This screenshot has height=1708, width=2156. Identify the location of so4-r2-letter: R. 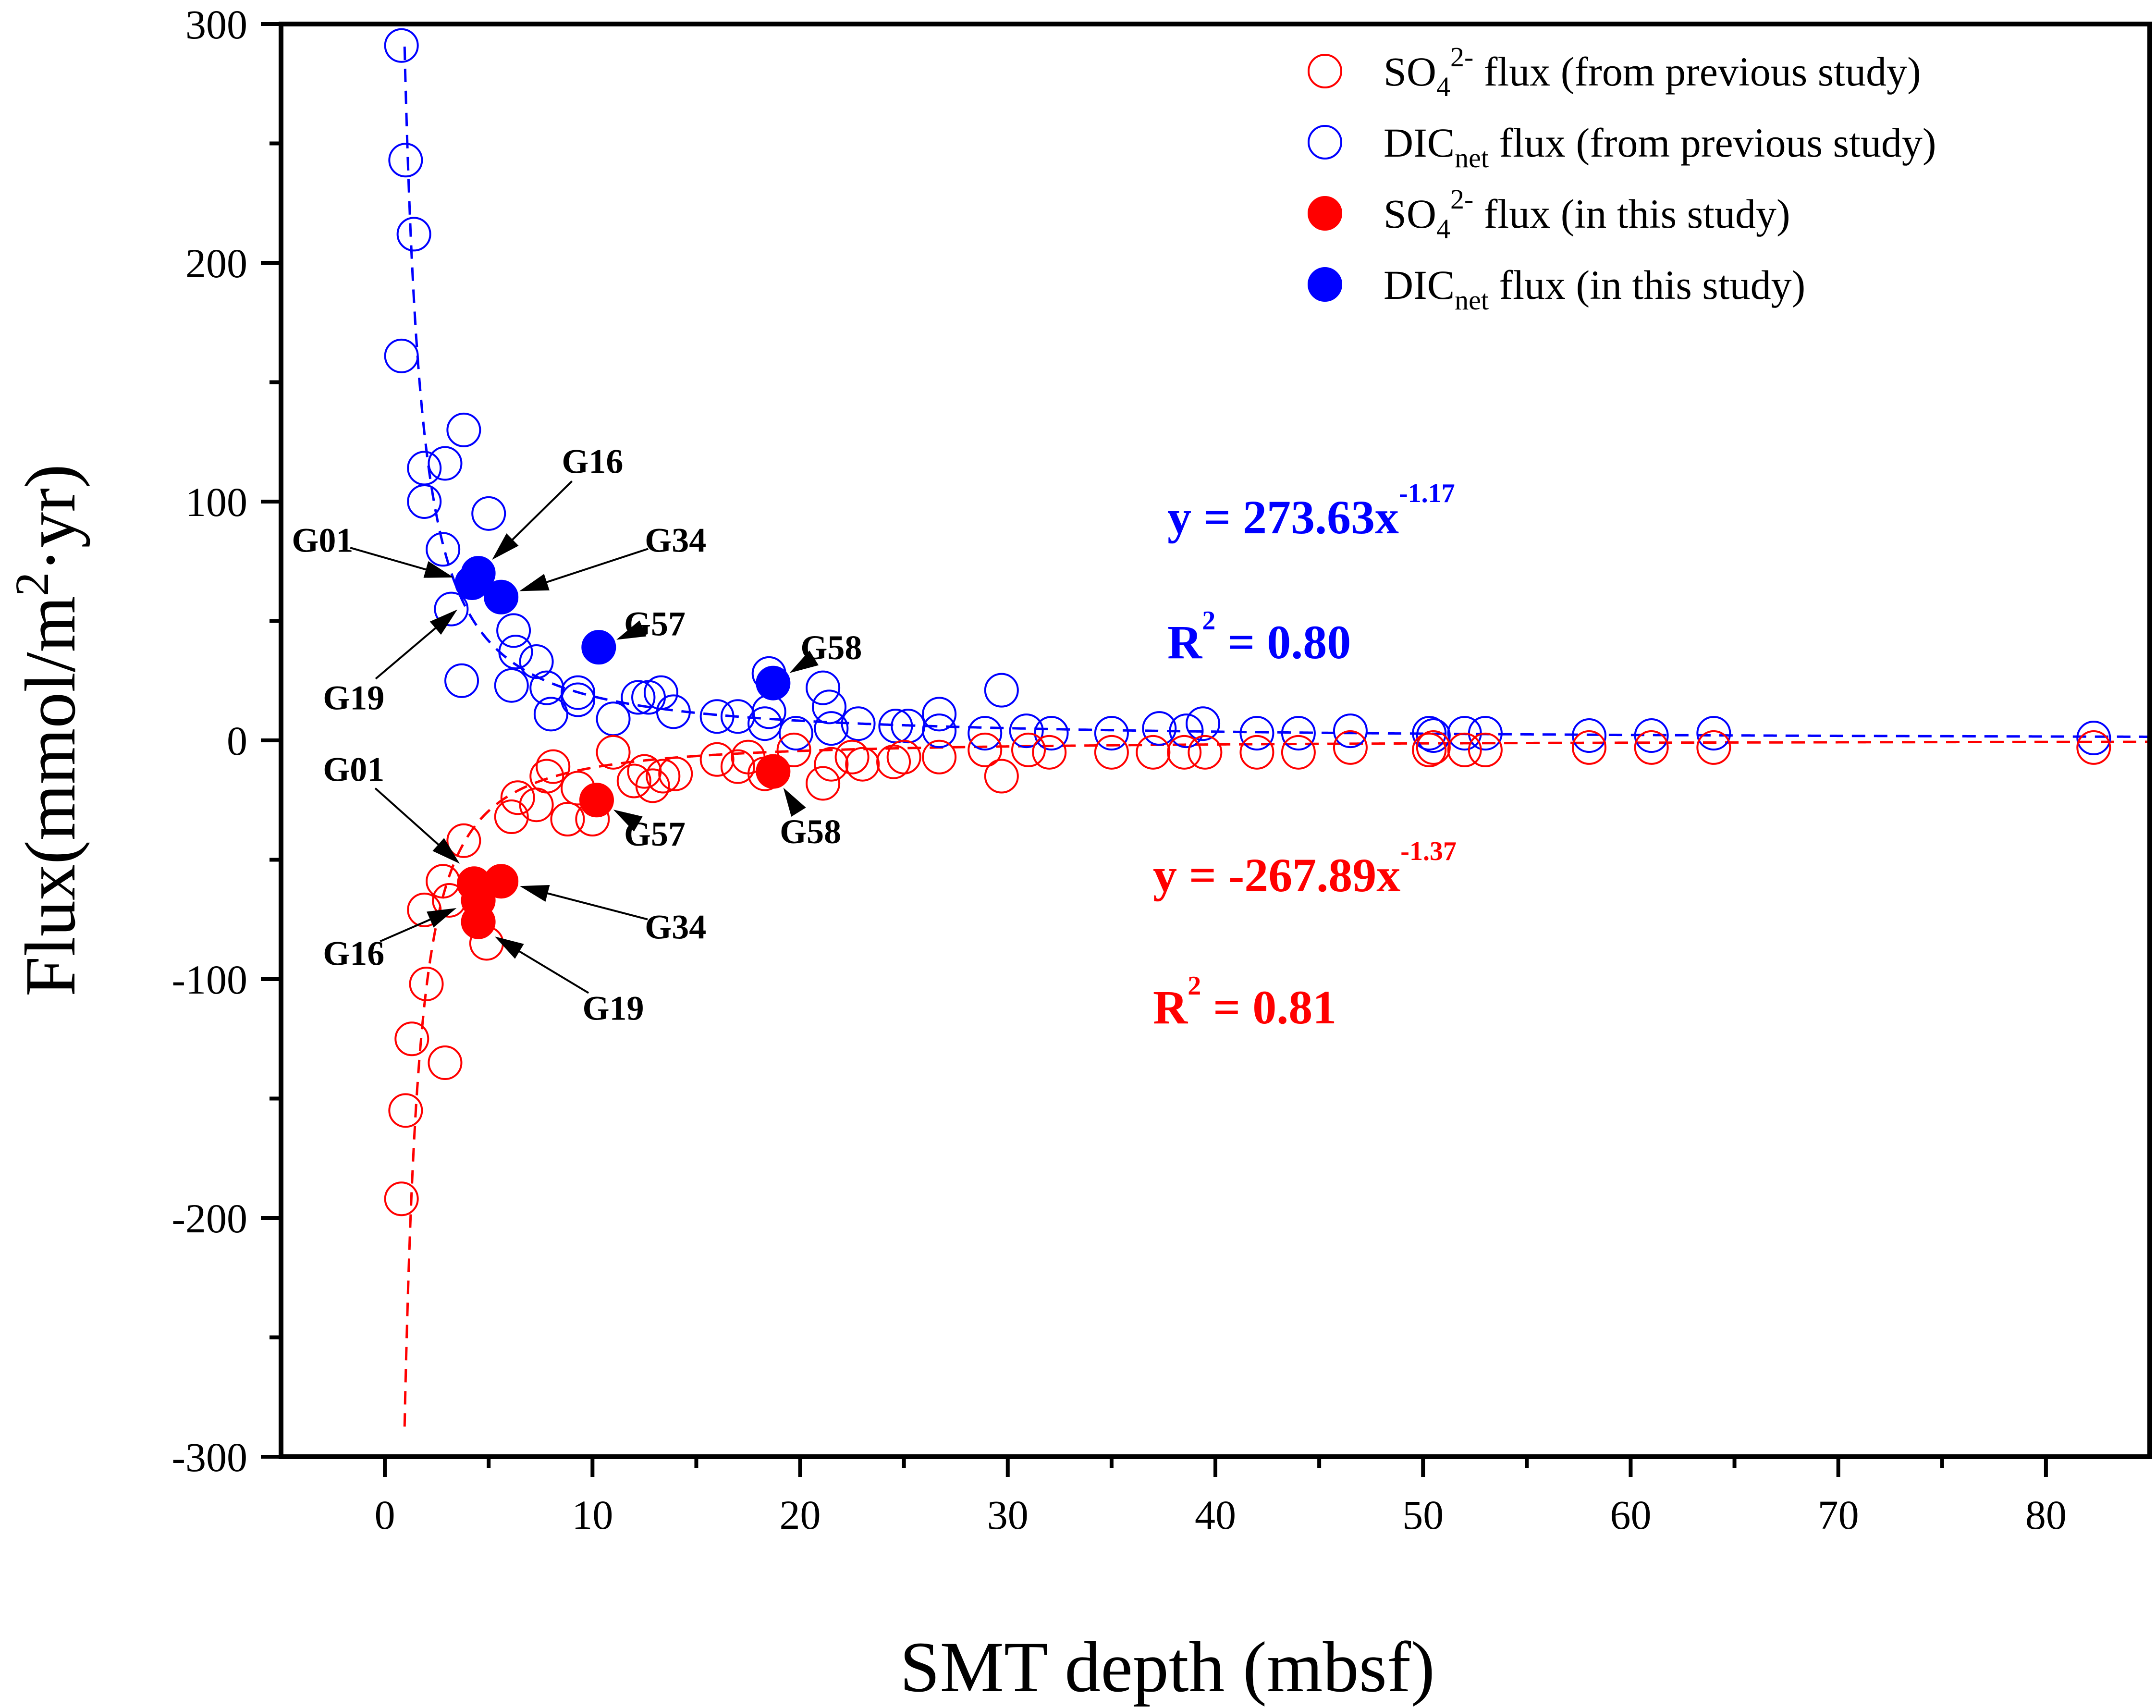
(1170, 1007).